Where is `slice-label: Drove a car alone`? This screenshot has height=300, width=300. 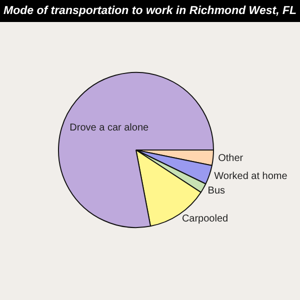 slice-label: Drove a car alone is located at coordinates (110, 128).